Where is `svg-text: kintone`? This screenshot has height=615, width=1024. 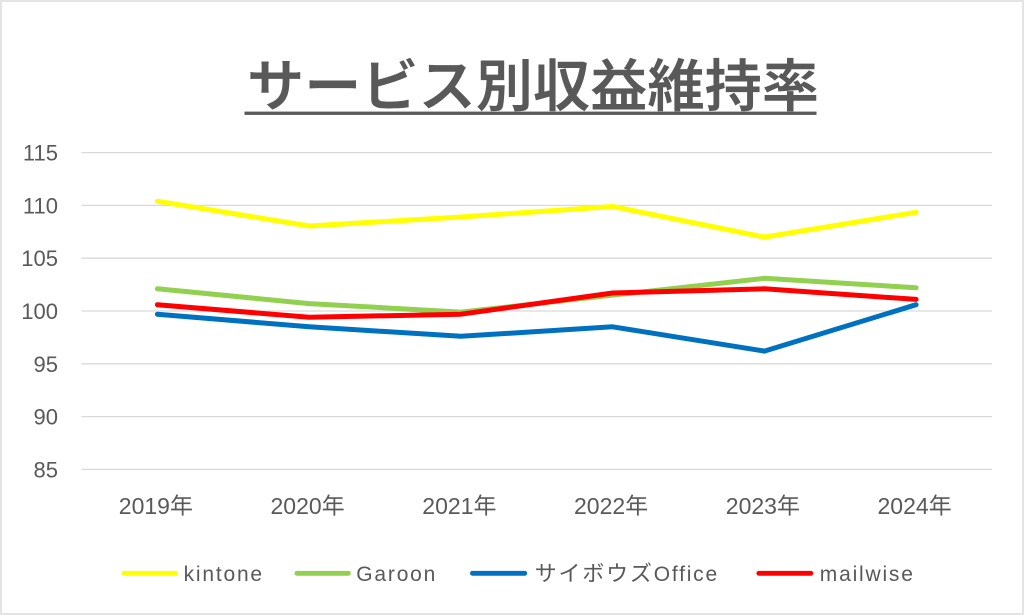 svg-text: kintone is located at coordinates (224, 574).